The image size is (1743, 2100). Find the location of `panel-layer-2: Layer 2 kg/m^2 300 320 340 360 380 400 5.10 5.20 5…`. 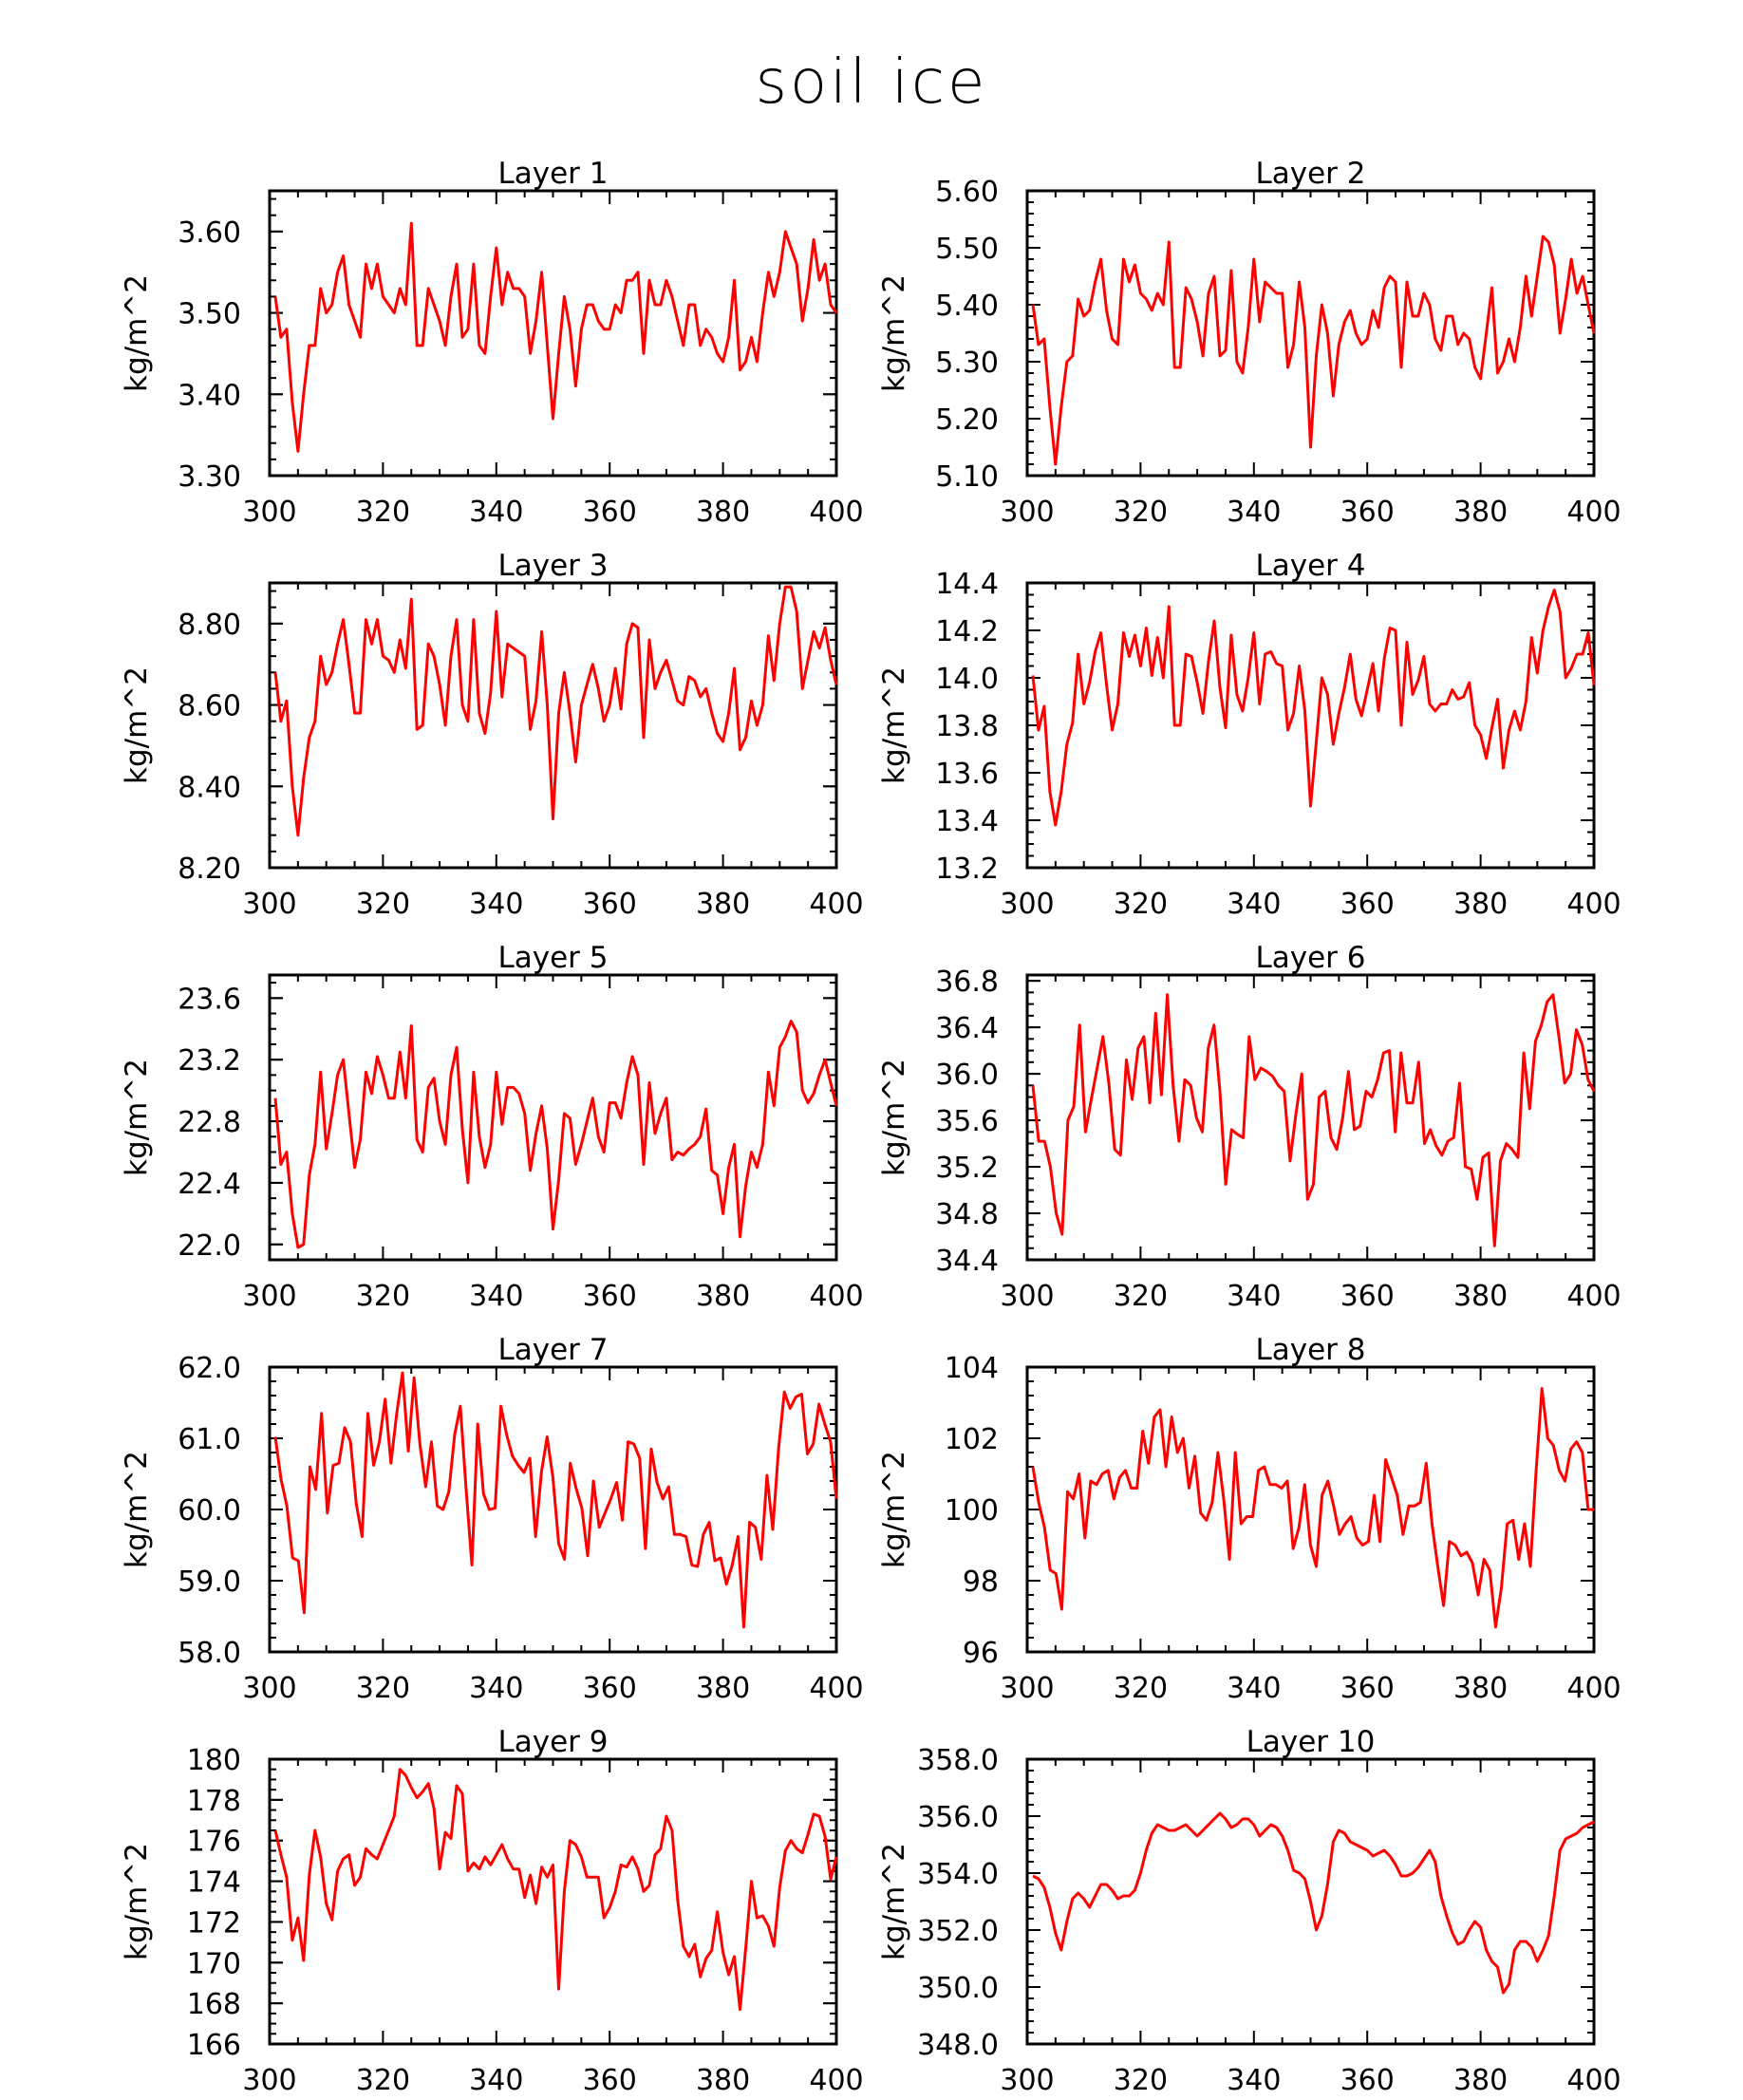

panel-layer-2: Layer 2 kg/m^2 300 320 340 360 380 400 5.10 5.20 5… is located at coordinates (1249, 343).